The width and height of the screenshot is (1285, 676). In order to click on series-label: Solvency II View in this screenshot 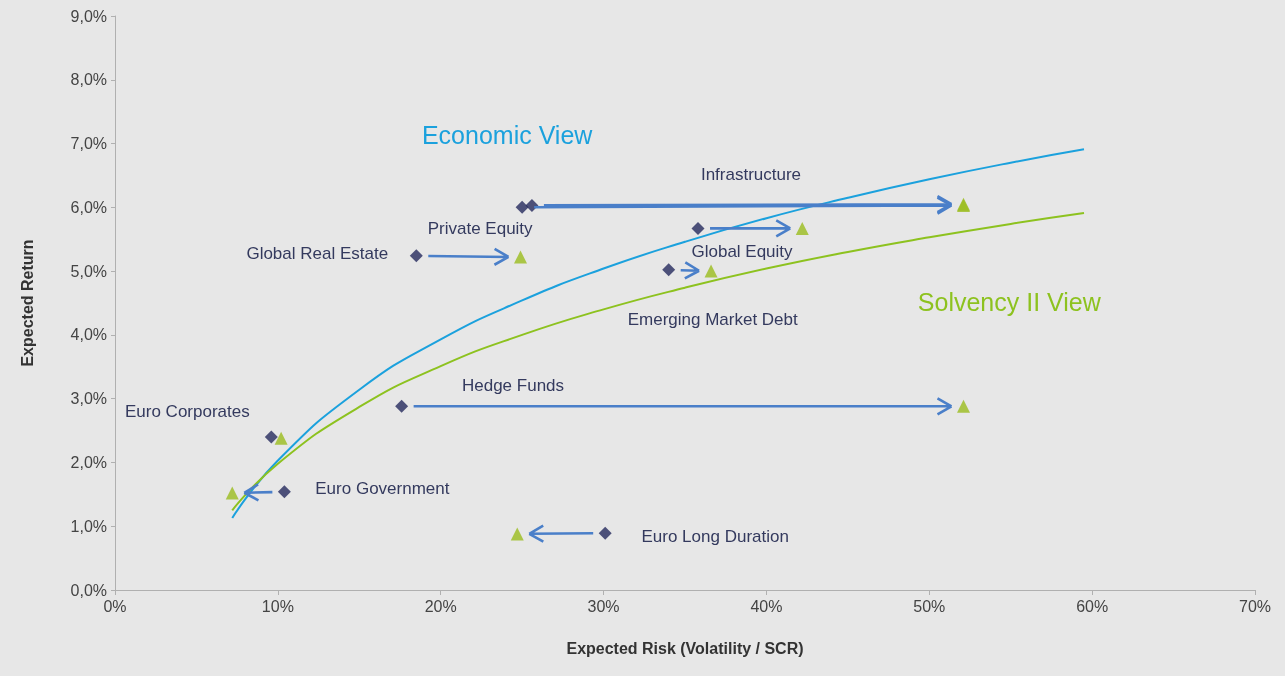, I will do `click(1009, 302)`.